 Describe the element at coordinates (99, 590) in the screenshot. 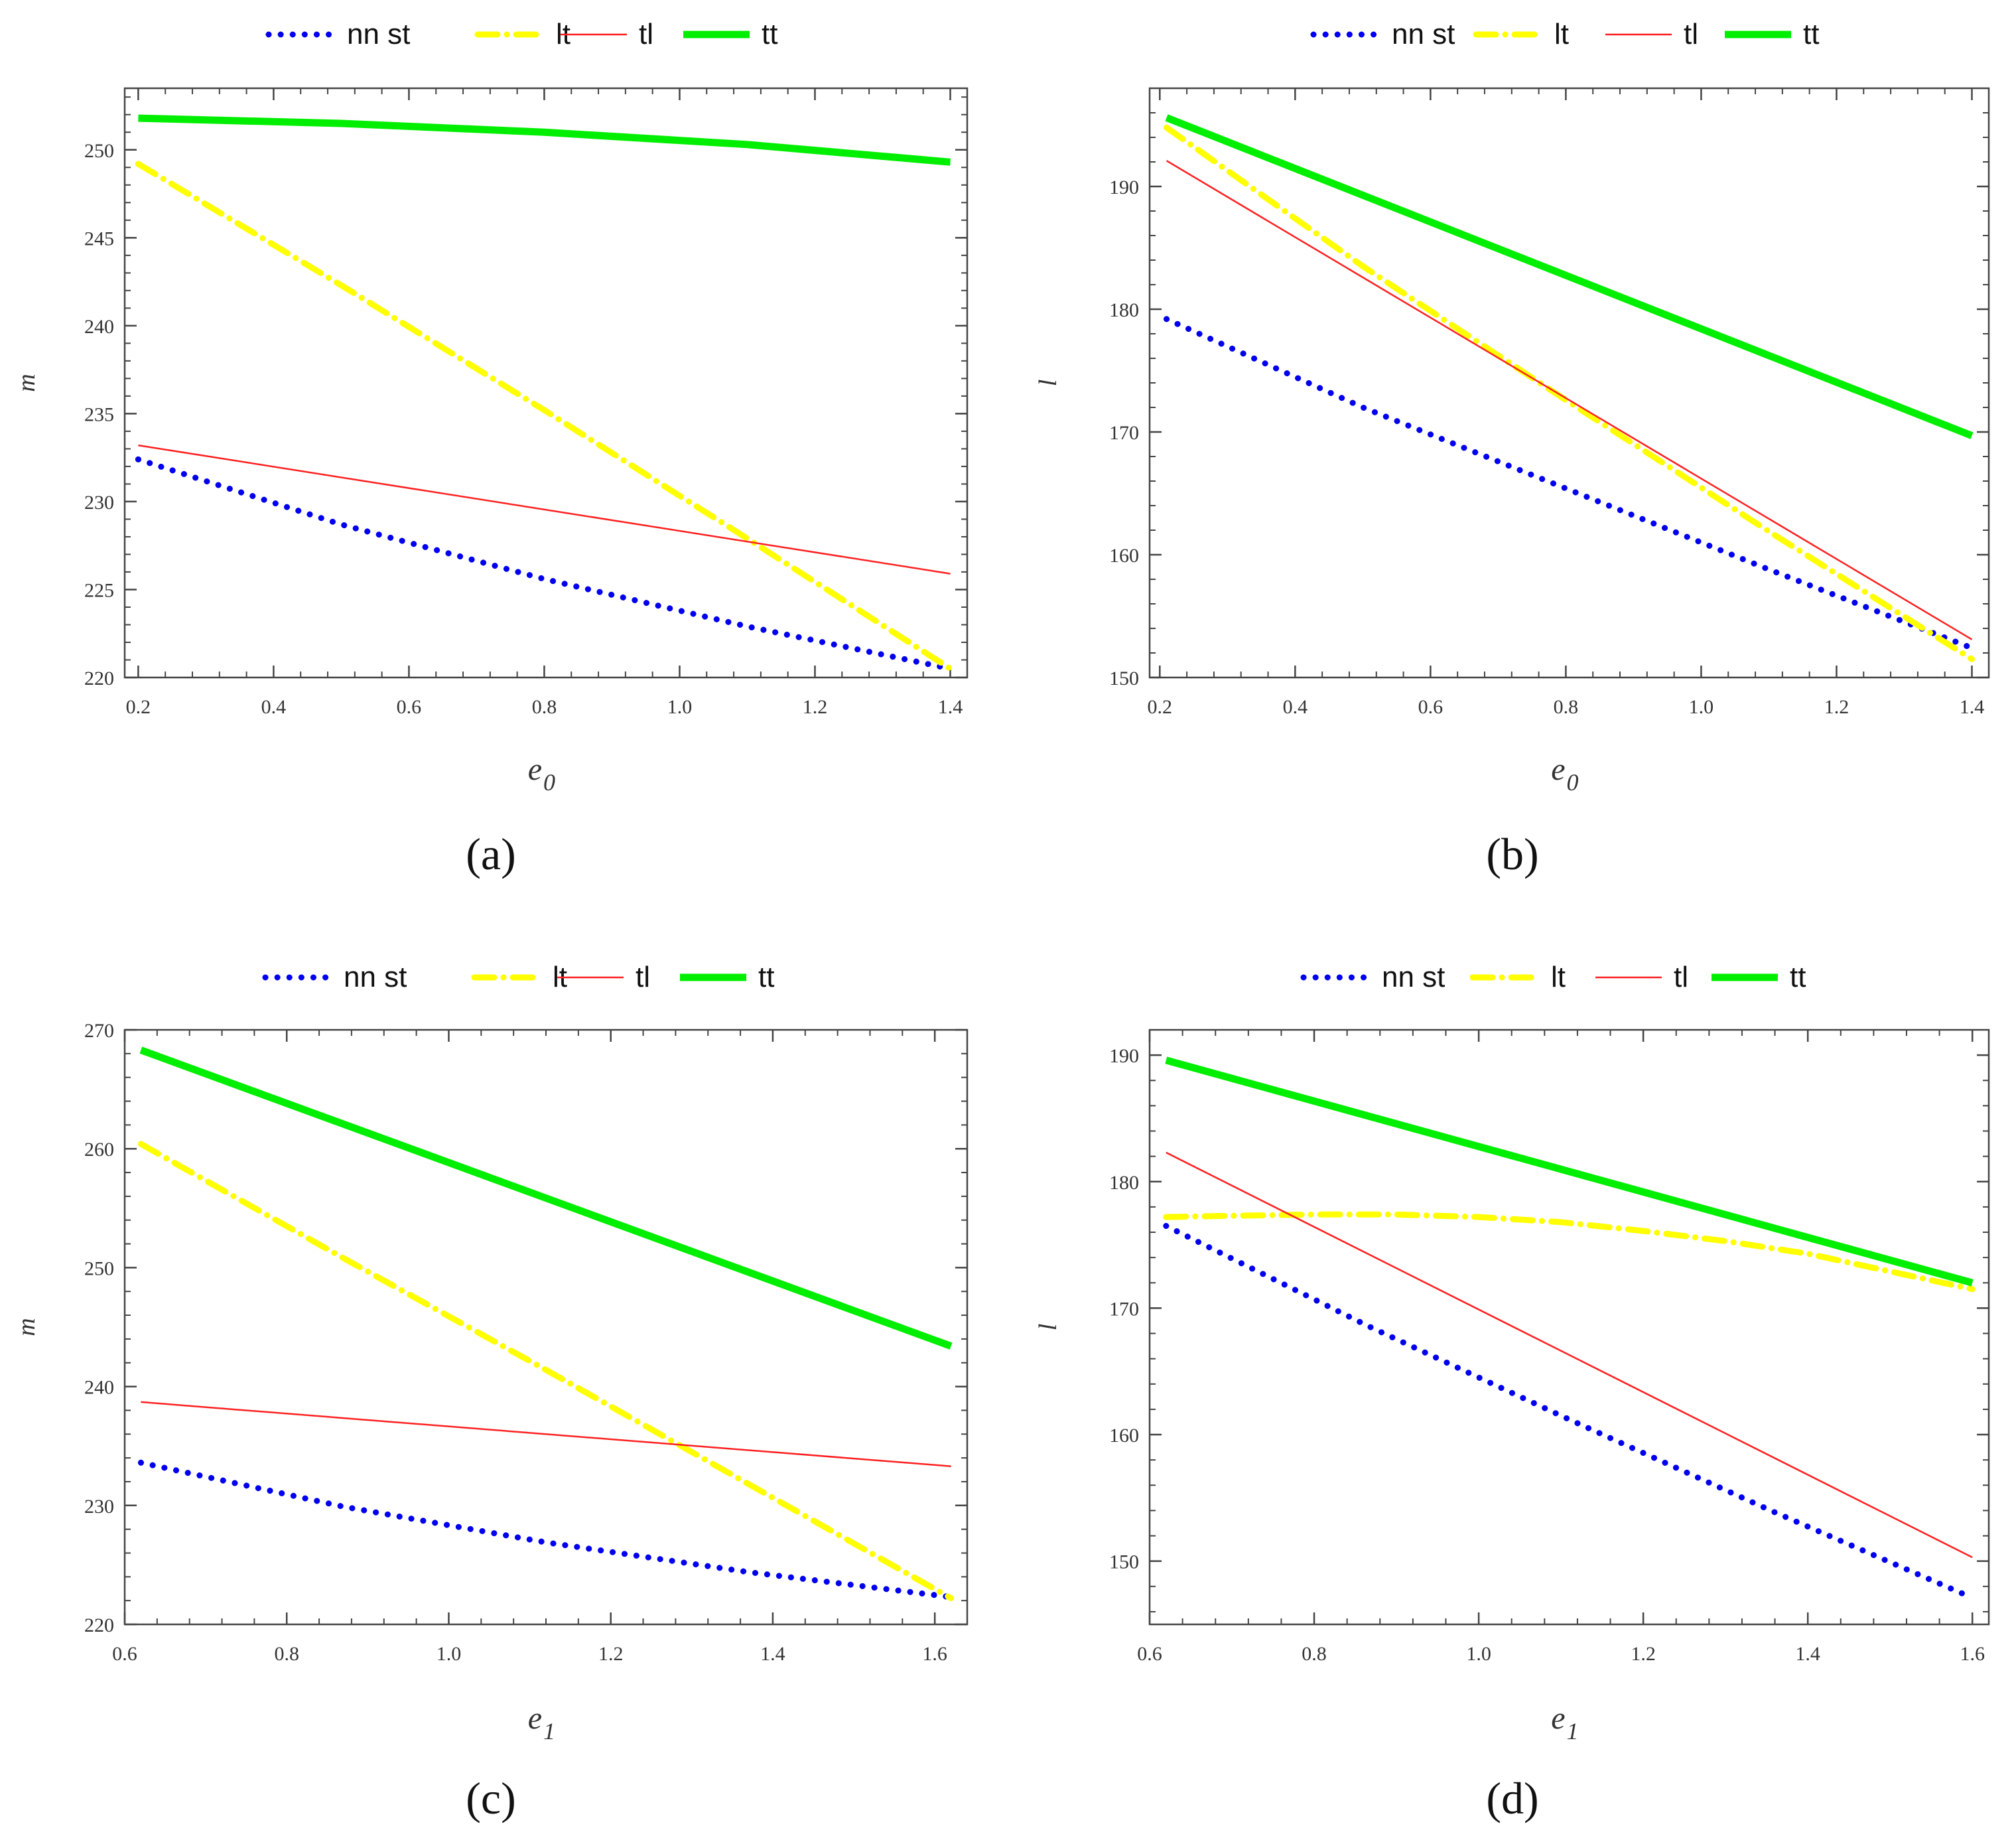

I see `y-tick-label: 225` at that location.